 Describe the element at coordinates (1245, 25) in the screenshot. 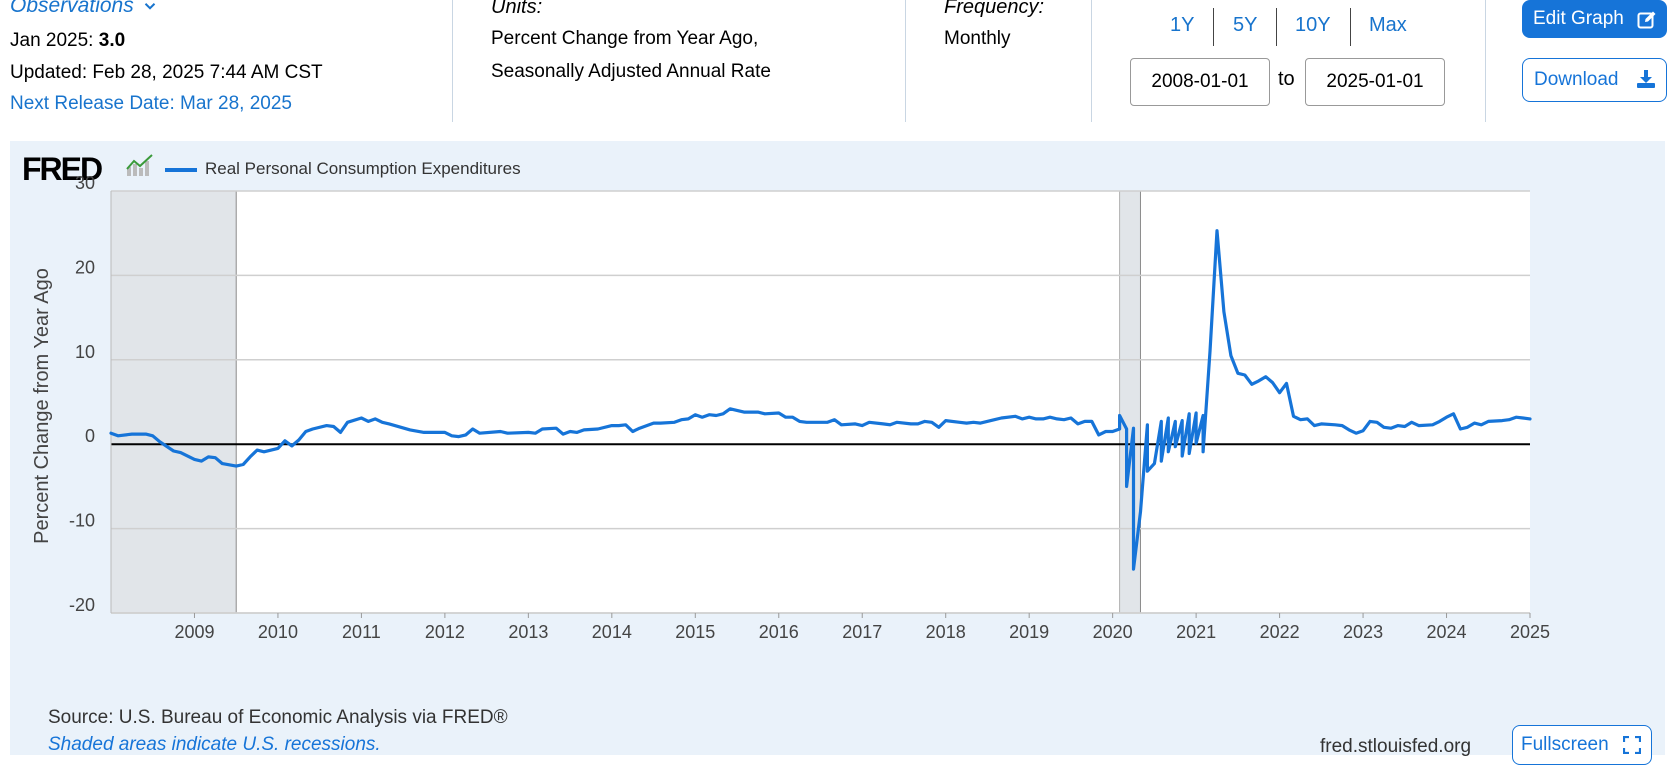

I see `range-button-5y: 5Y` at that location.